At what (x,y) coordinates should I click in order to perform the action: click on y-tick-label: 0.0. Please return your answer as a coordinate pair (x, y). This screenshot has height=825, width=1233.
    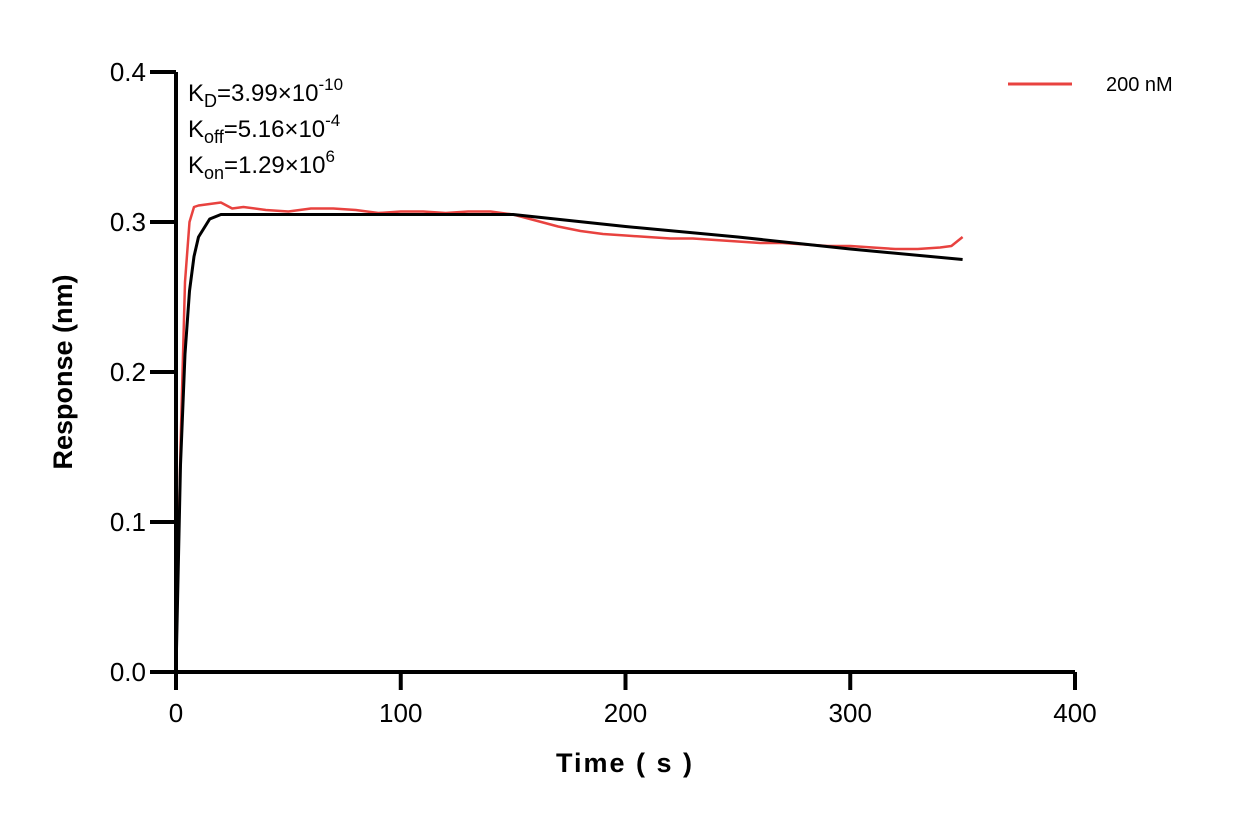
    Looking at the image, I should click on (128, 672).